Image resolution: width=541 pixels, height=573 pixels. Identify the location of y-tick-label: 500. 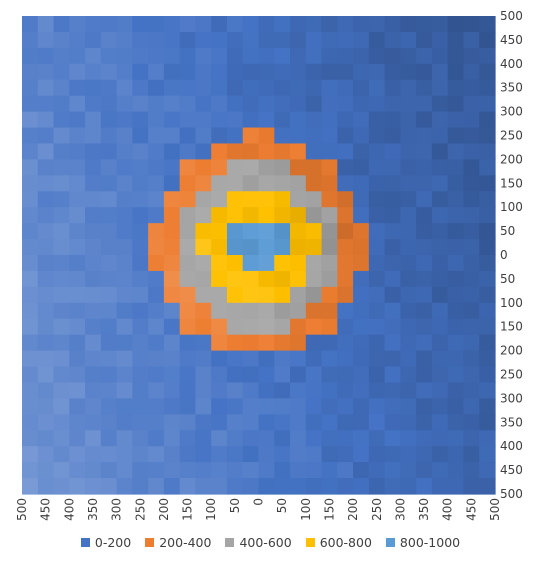
(511, 494).